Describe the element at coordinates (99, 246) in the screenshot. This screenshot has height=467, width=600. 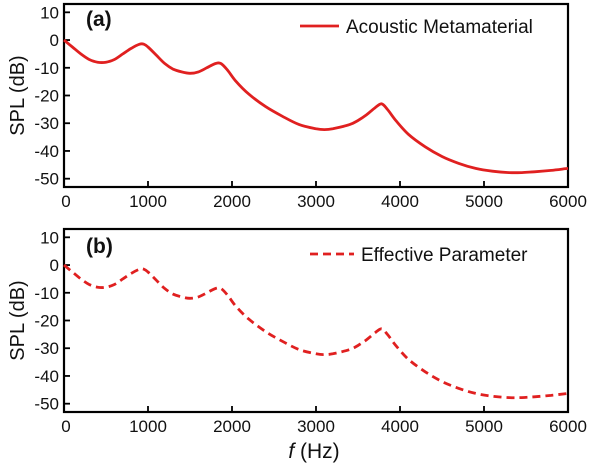
I see `panel-label: (b)` at that location.